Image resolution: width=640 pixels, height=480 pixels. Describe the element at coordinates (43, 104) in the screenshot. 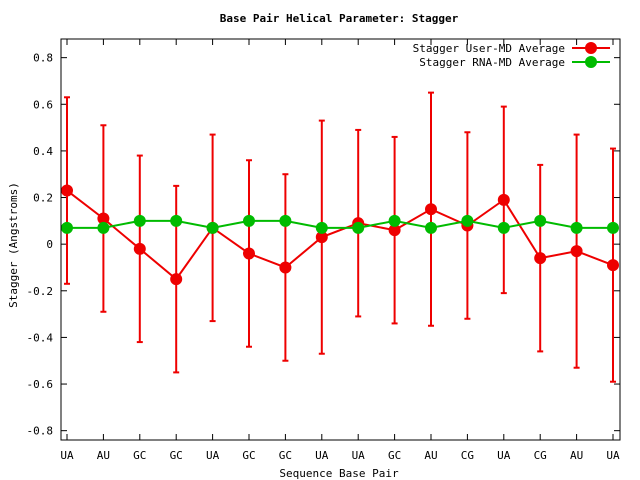

I see `y-tick-label: 0.6` at that location.